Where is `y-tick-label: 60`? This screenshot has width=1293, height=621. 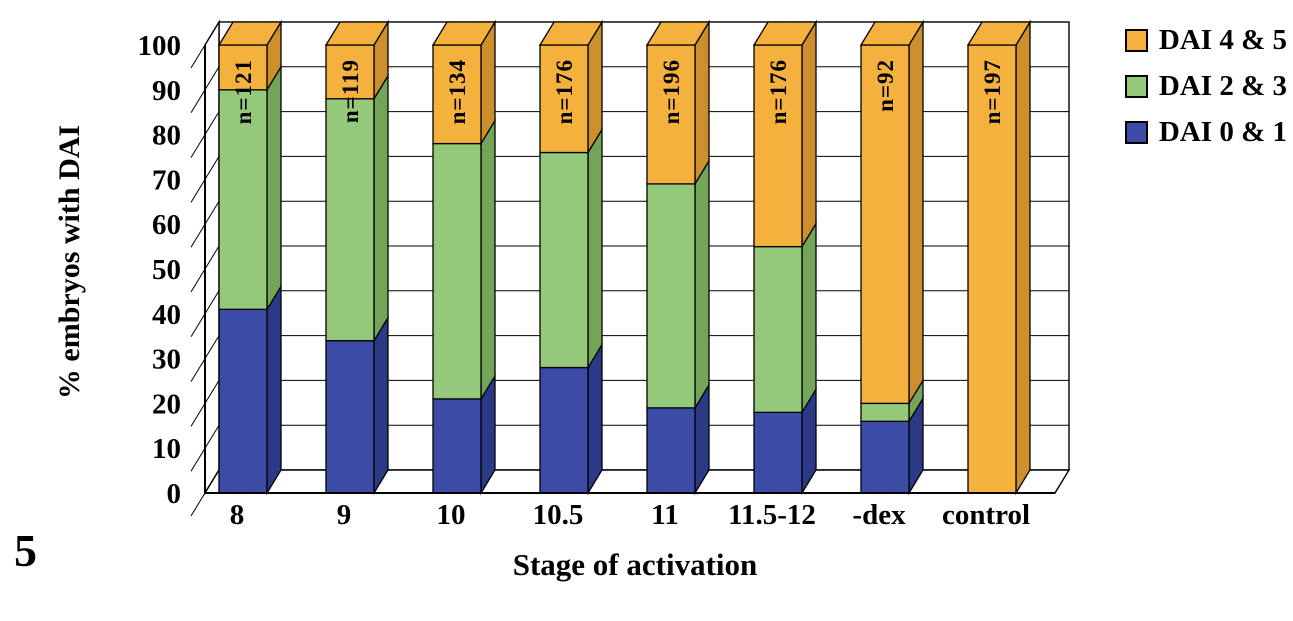
y-tick-label: 60 is located at coordinates (166, 225).